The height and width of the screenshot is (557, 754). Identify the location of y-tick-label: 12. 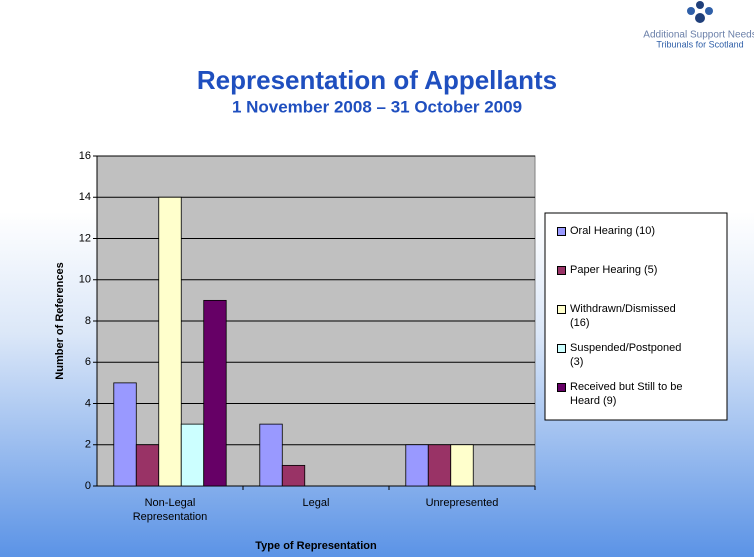
(85, 238).